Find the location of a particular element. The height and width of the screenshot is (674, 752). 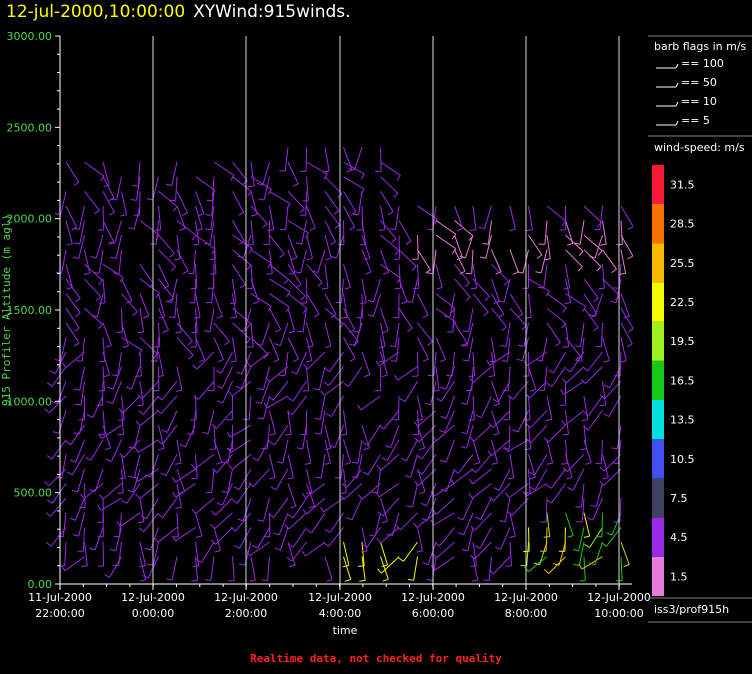

speed-swatch is located at coordinates (658, 498).